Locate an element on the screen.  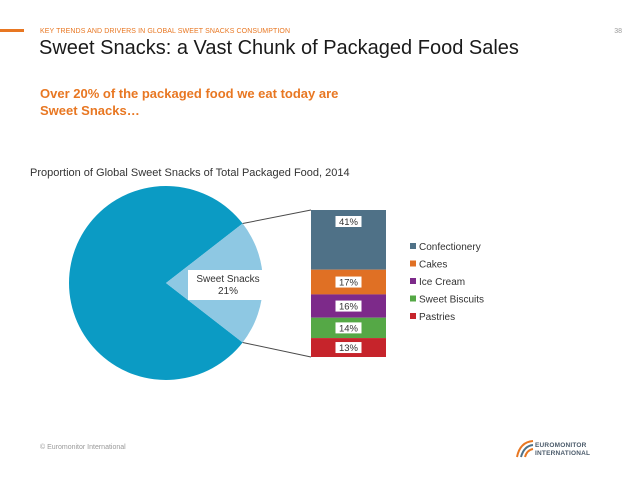
connector-line-bottom is located at coordinates (277, 349).